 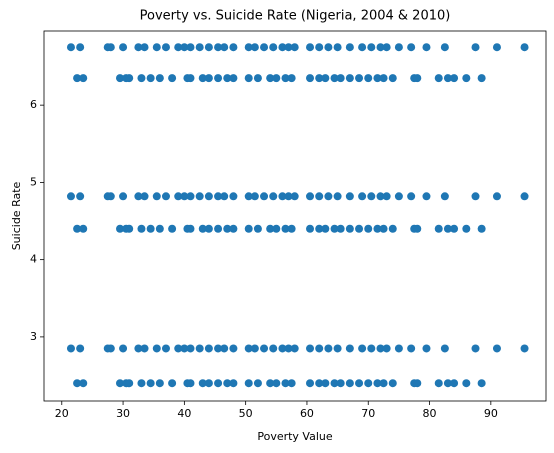 I want to click on x-tick-label: 40, so click(x=184, y=413).